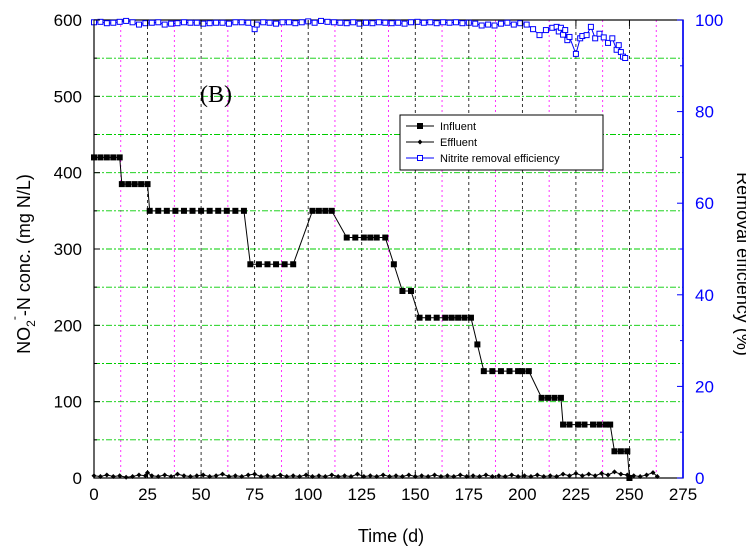 The width and height of the screenshot is (746, 555). Describe the element at coordinates (68, 173) in the screenshot. I see `y-tick-label-left: 400` at that location.